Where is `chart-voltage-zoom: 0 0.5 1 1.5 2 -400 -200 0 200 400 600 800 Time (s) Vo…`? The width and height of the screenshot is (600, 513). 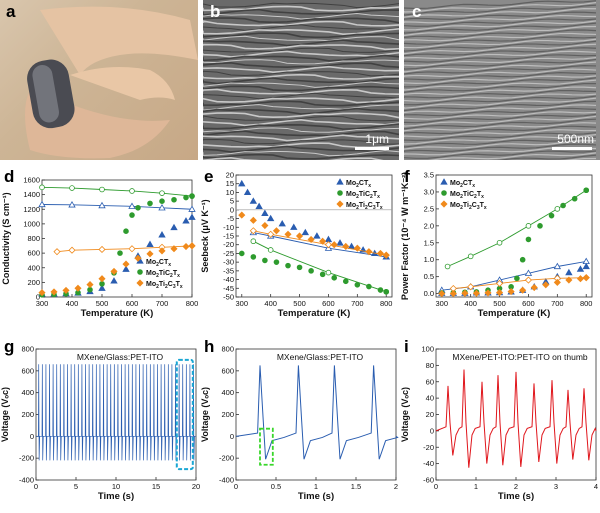
chart-voltage-zoom: 0 0.5 1 1.5 2 -400 -200 0 200 400 600 800 Time (s) Vo… is located at coordinates (300, 421).